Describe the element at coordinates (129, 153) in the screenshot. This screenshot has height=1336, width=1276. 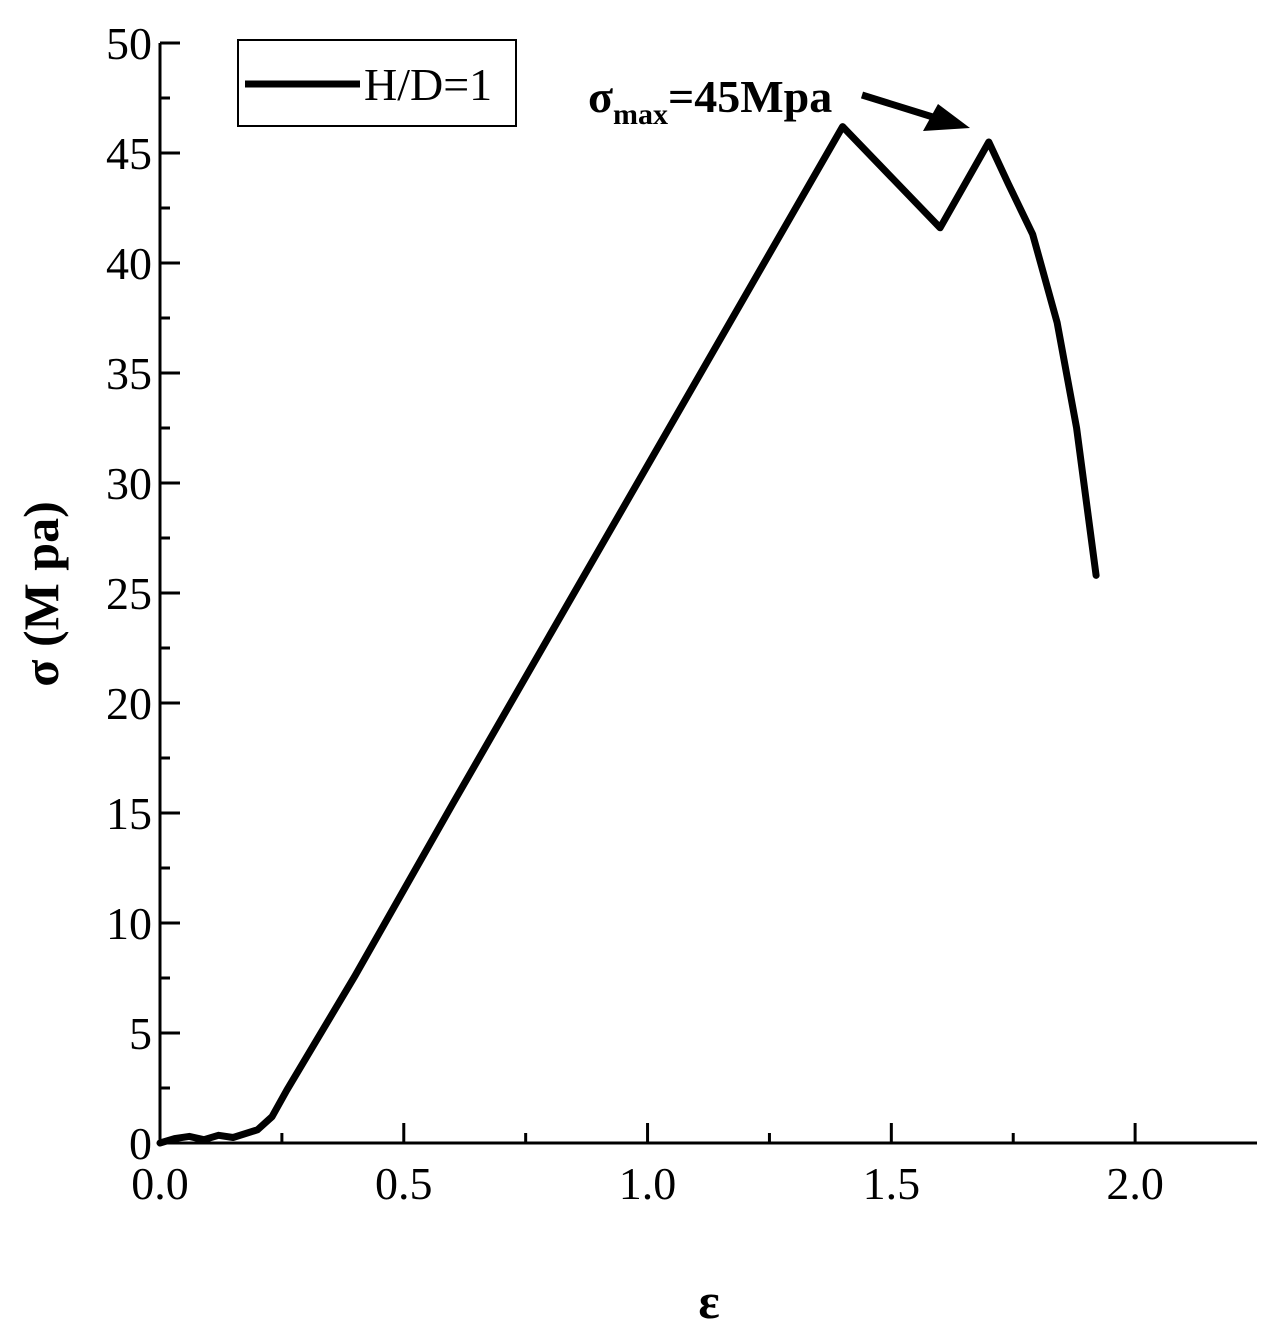
I see `y-tick-label: 45` at that location.